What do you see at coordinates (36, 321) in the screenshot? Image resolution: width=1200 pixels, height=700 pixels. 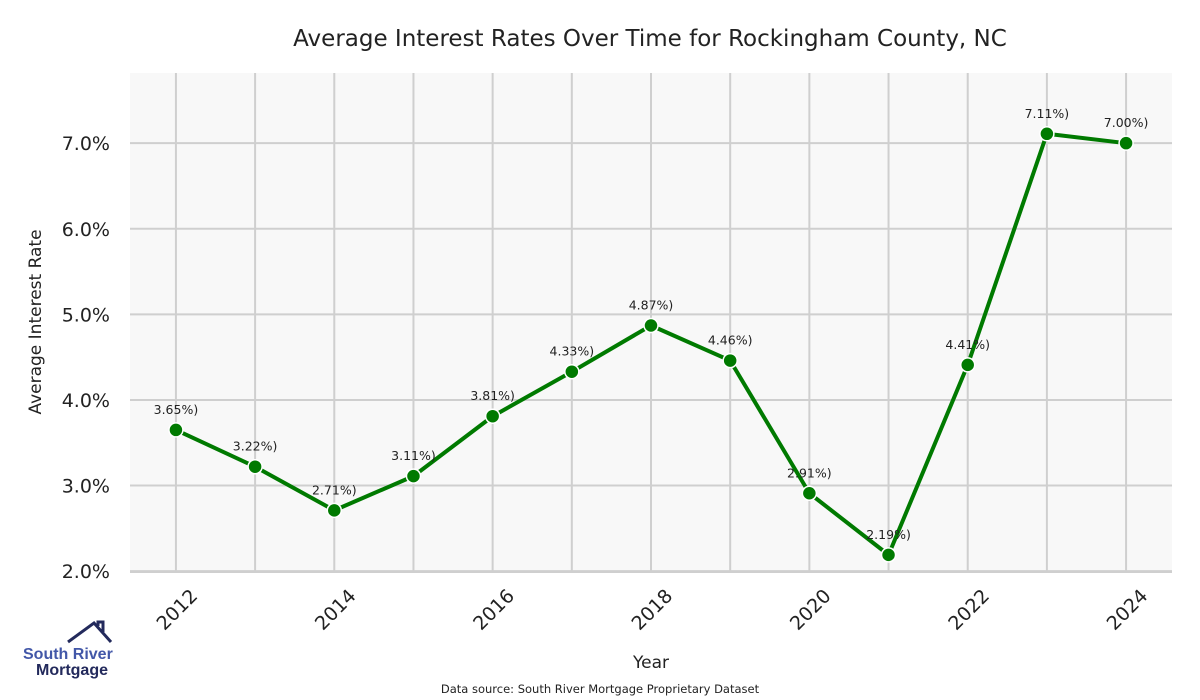 I see `y-axis-label: Average Interest Rate` at bounding box center [36, 321].